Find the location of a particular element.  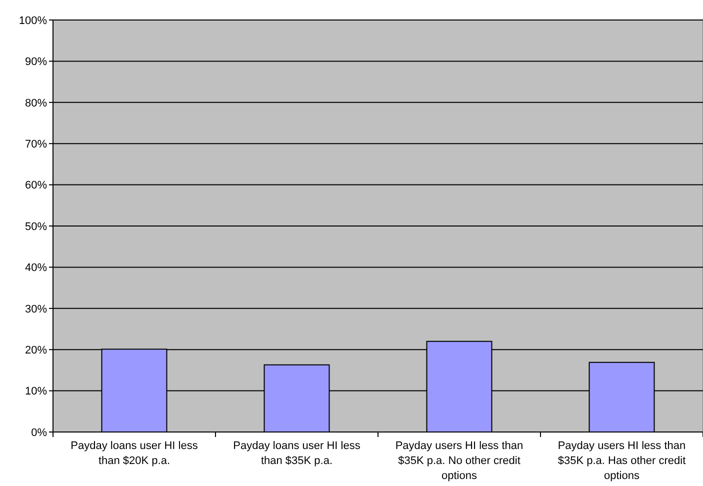

x-tick-label: Payday loans user HI less than $35K p.a. is located at coordinates (297, 453).